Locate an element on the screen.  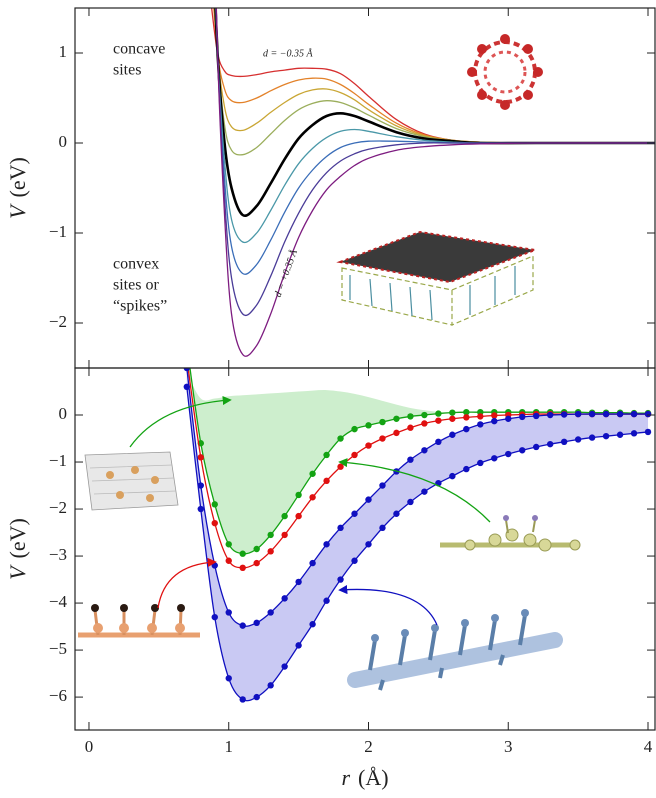
x-axis-label: r (Å) is located at coordinates (364, 777).